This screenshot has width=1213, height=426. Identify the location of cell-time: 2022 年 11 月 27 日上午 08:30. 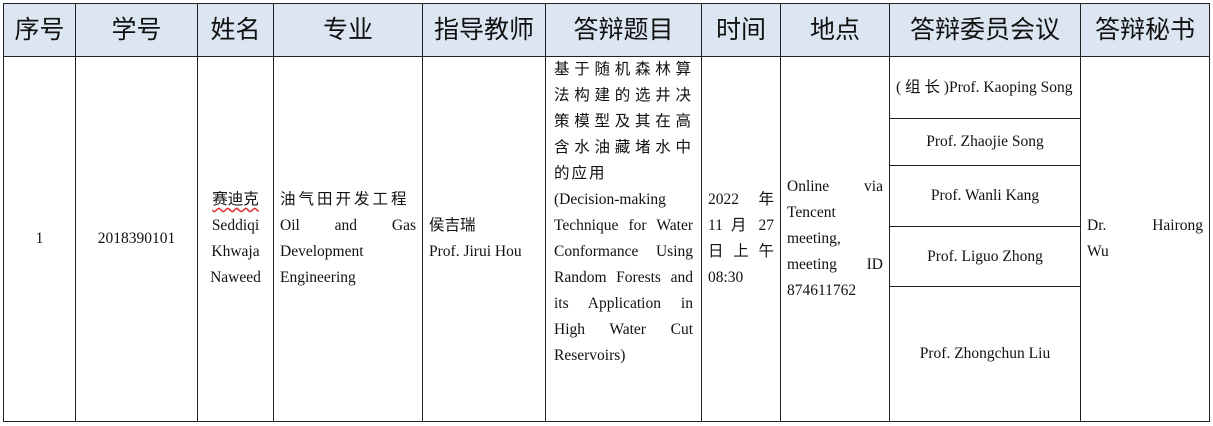
(741, 239).